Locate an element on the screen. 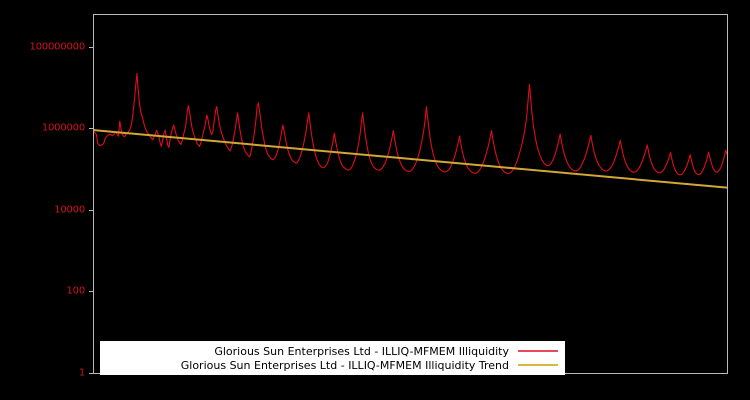 The width and height of the screenshot is (750, 400). y-tick-label: 1 is located at coordinates (81, 373).